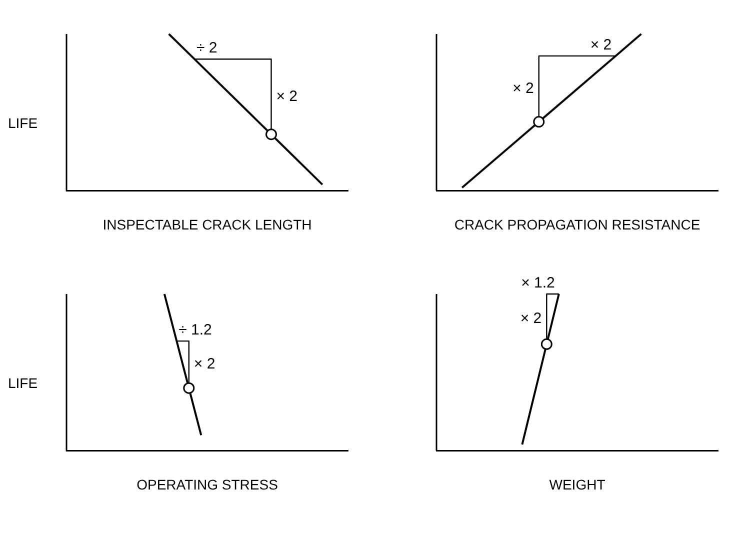  Describe the element at coordinates (195, 330) in the screenshot. I see `annotation: ÷ 1.2` at that location.